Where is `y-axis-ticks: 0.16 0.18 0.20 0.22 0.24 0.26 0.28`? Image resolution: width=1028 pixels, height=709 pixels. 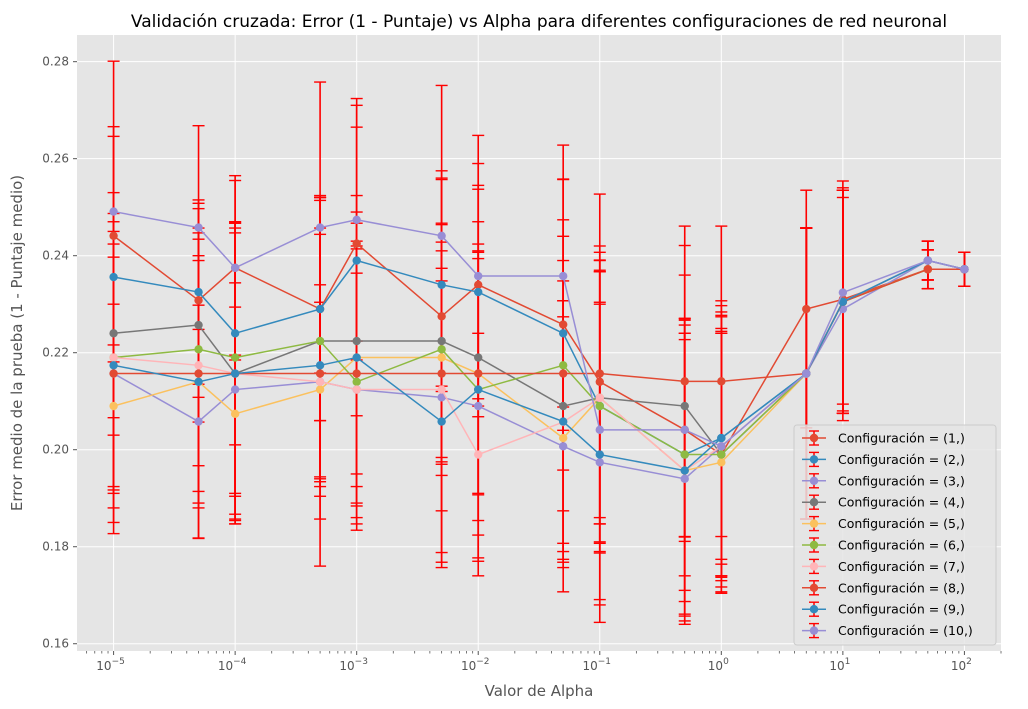
y-axis-ticks: 0.16 0.18 0.20 0.22 0.24 0.26 0.28 is located at coordinates (59, 353).